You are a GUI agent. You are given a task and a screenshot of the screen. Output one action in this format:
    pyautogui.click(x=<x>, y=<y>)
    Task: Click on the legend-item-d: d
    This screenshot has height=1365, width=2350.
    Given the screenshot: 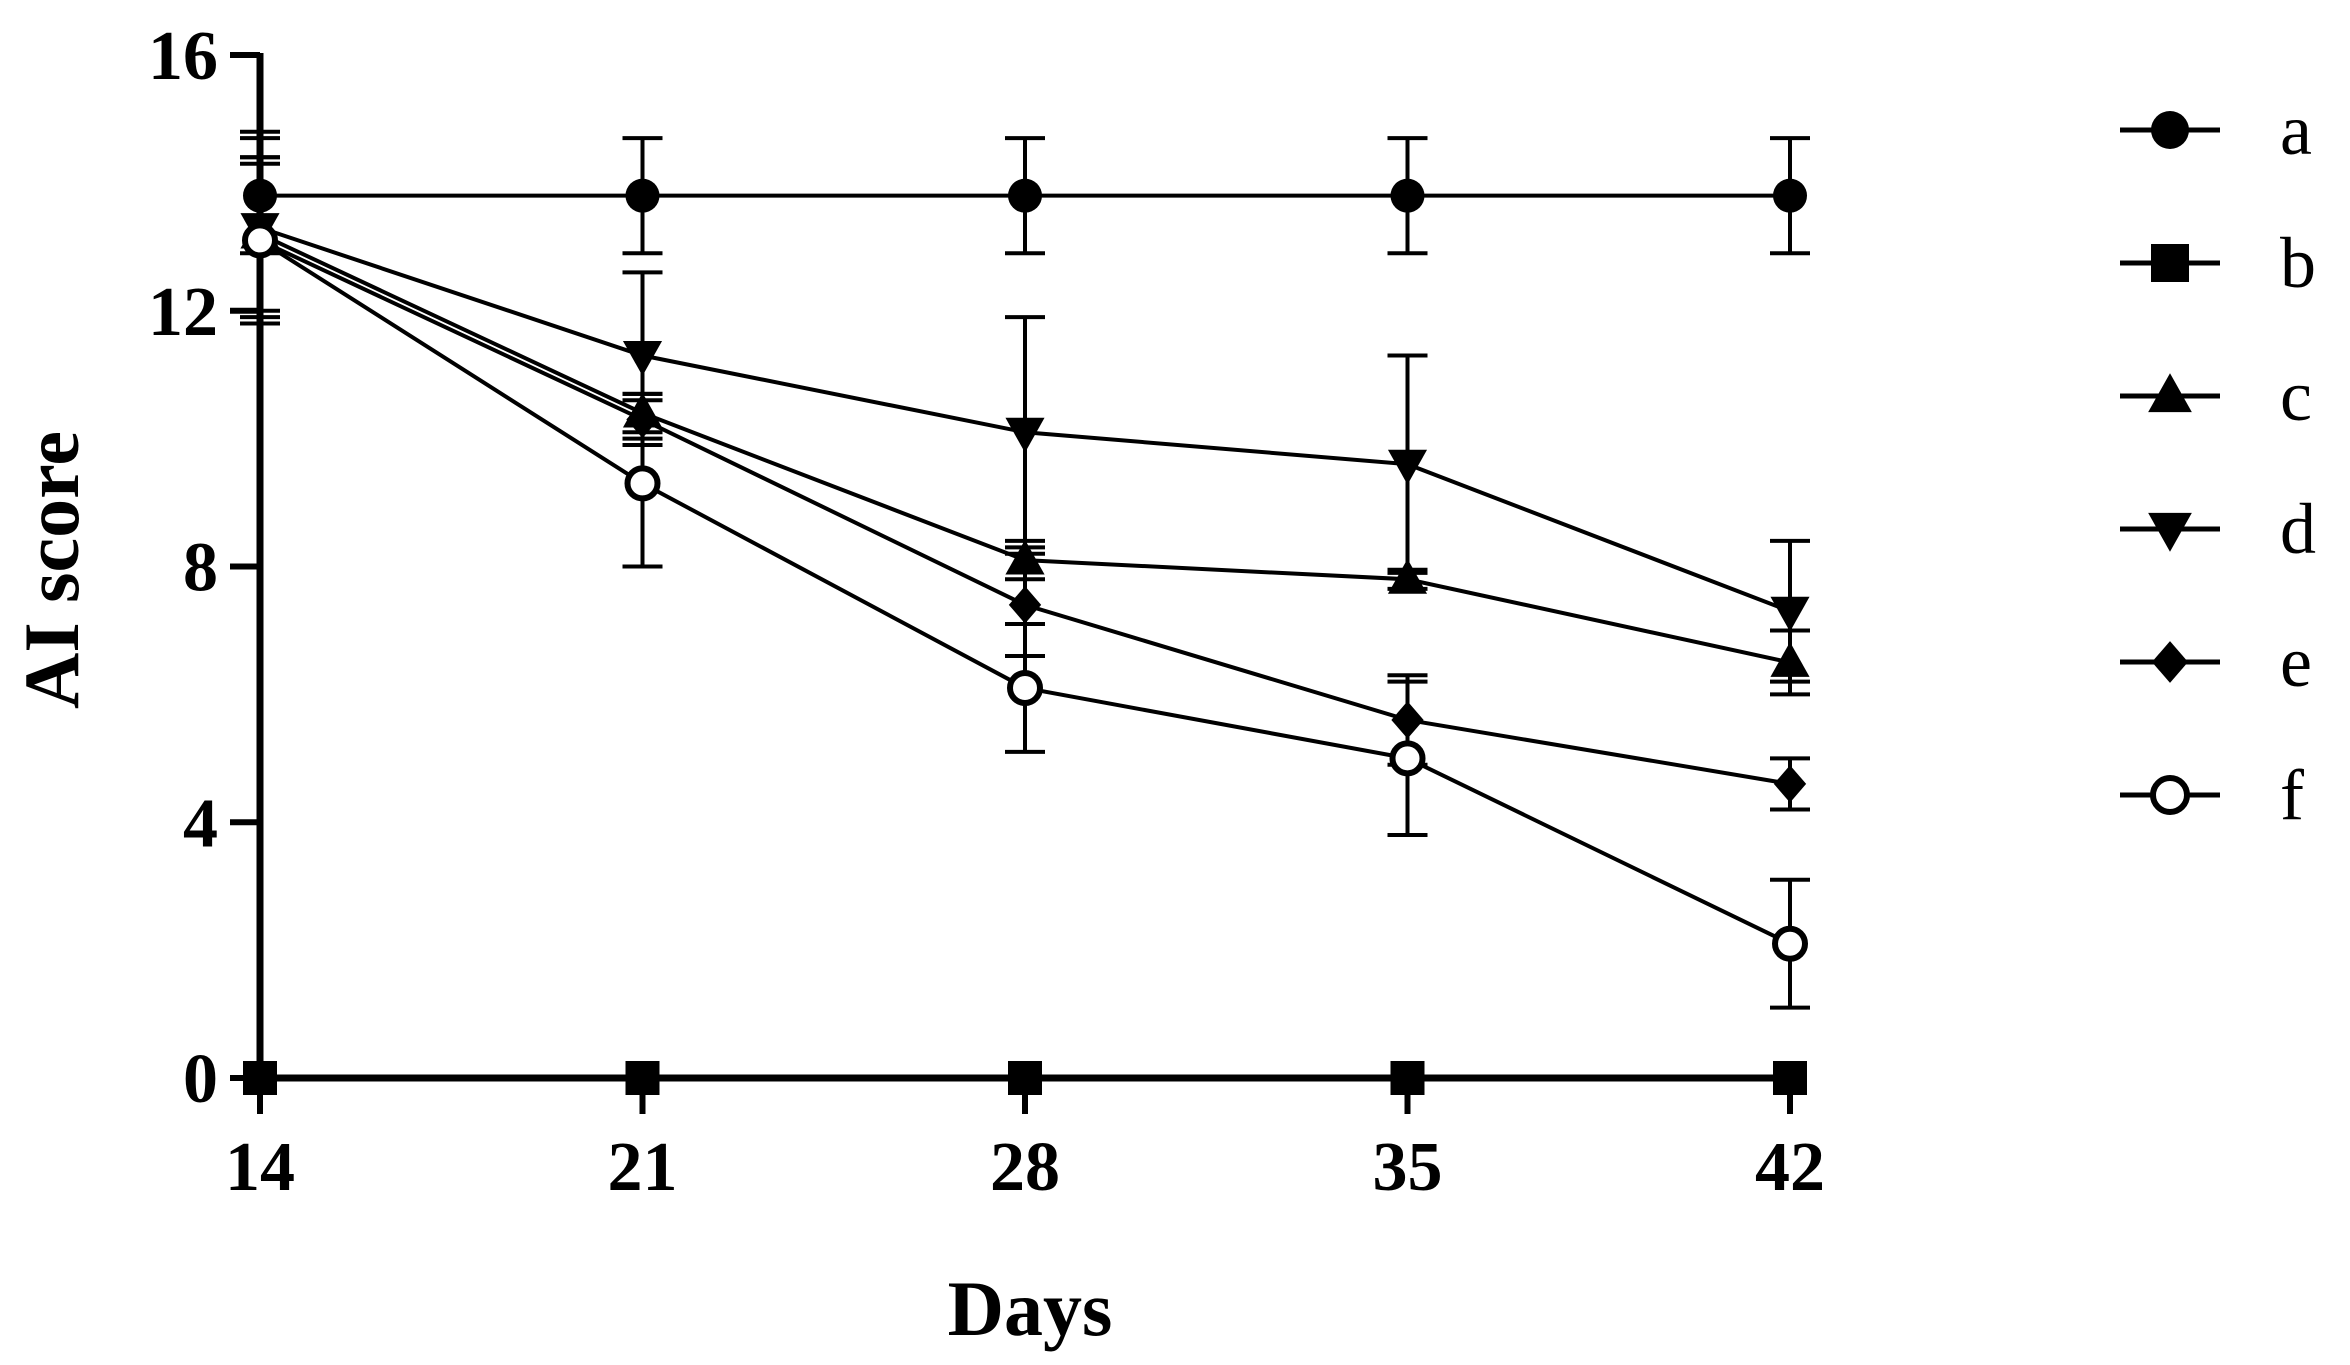 What is the action you would take?
    pyautogui.click(x=2218, y=529)
    